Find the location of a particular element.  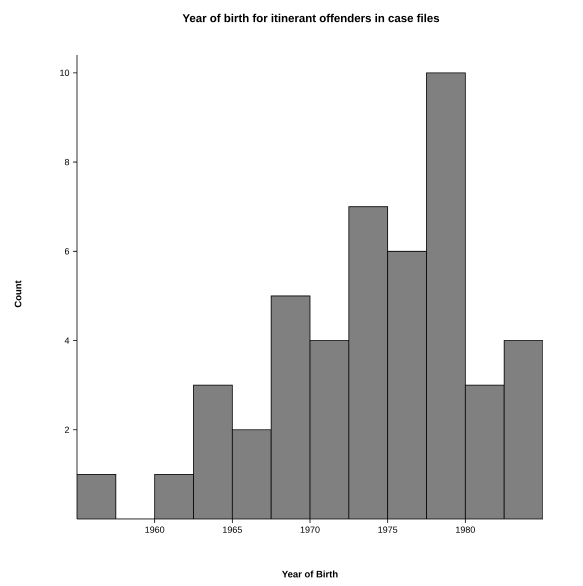

x-tick-label: 1965 is located at coordinates (232, 529).